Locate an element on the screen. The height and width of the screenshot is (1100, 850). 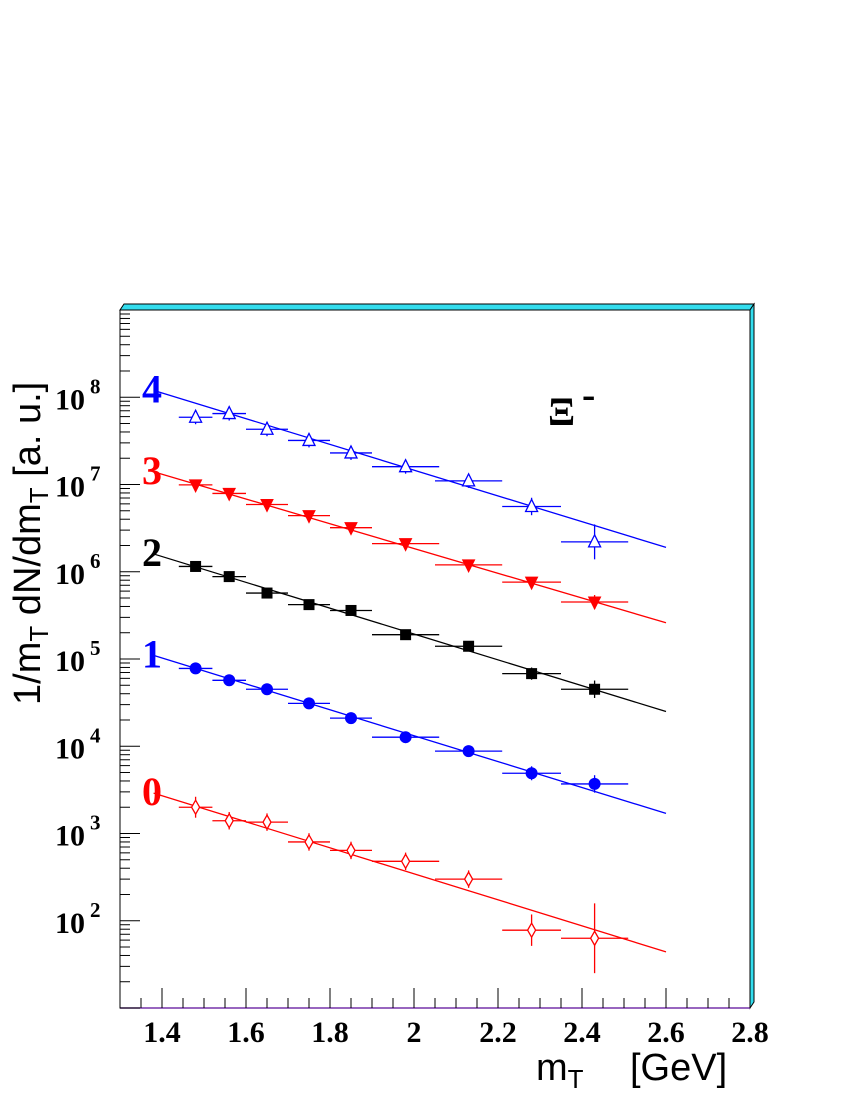
y-tick-exponent: 5 is located at coordinates (95, 648).